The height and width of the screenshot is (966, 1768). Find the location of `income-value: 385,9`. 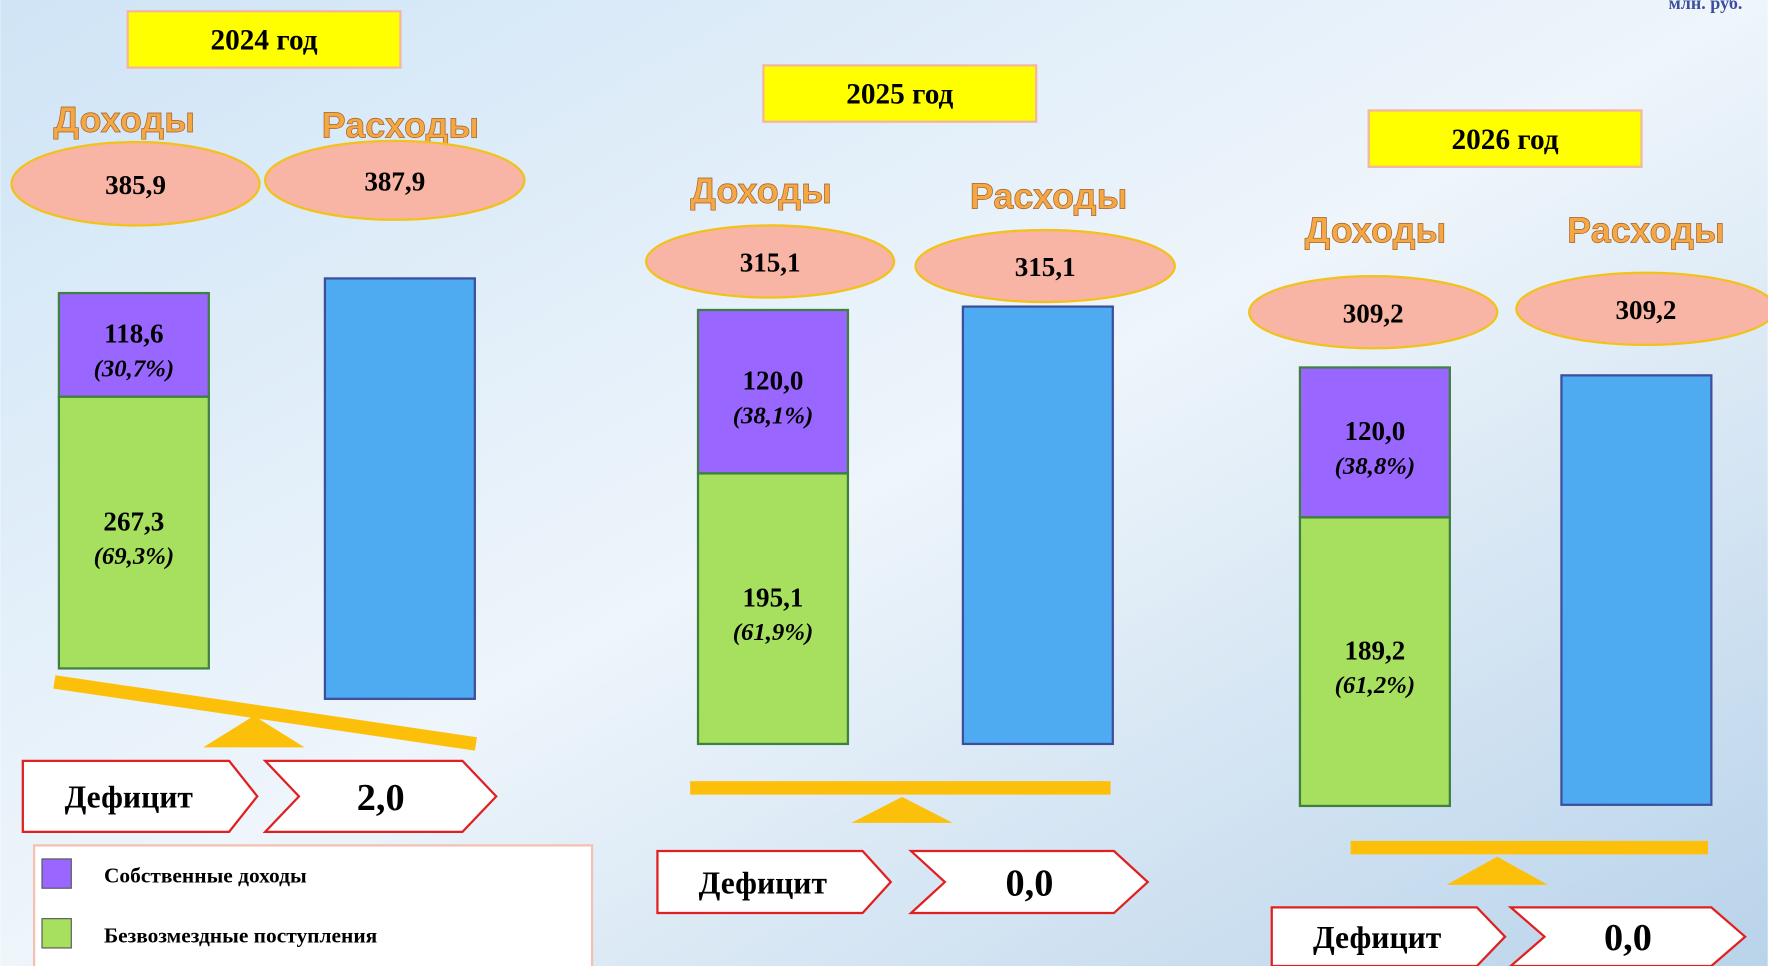

income-value: 385,9 is located at coordinates (135, 185).